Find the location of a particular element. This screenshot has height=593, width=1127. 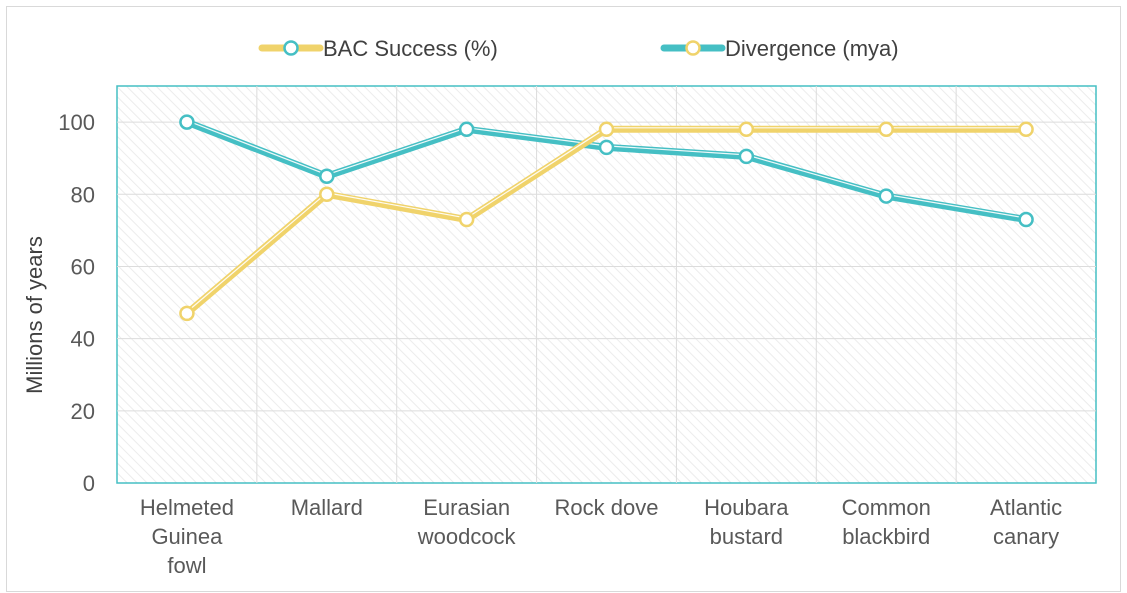

legend-label: Divergence (mya) is located at coordinates (812, 48).